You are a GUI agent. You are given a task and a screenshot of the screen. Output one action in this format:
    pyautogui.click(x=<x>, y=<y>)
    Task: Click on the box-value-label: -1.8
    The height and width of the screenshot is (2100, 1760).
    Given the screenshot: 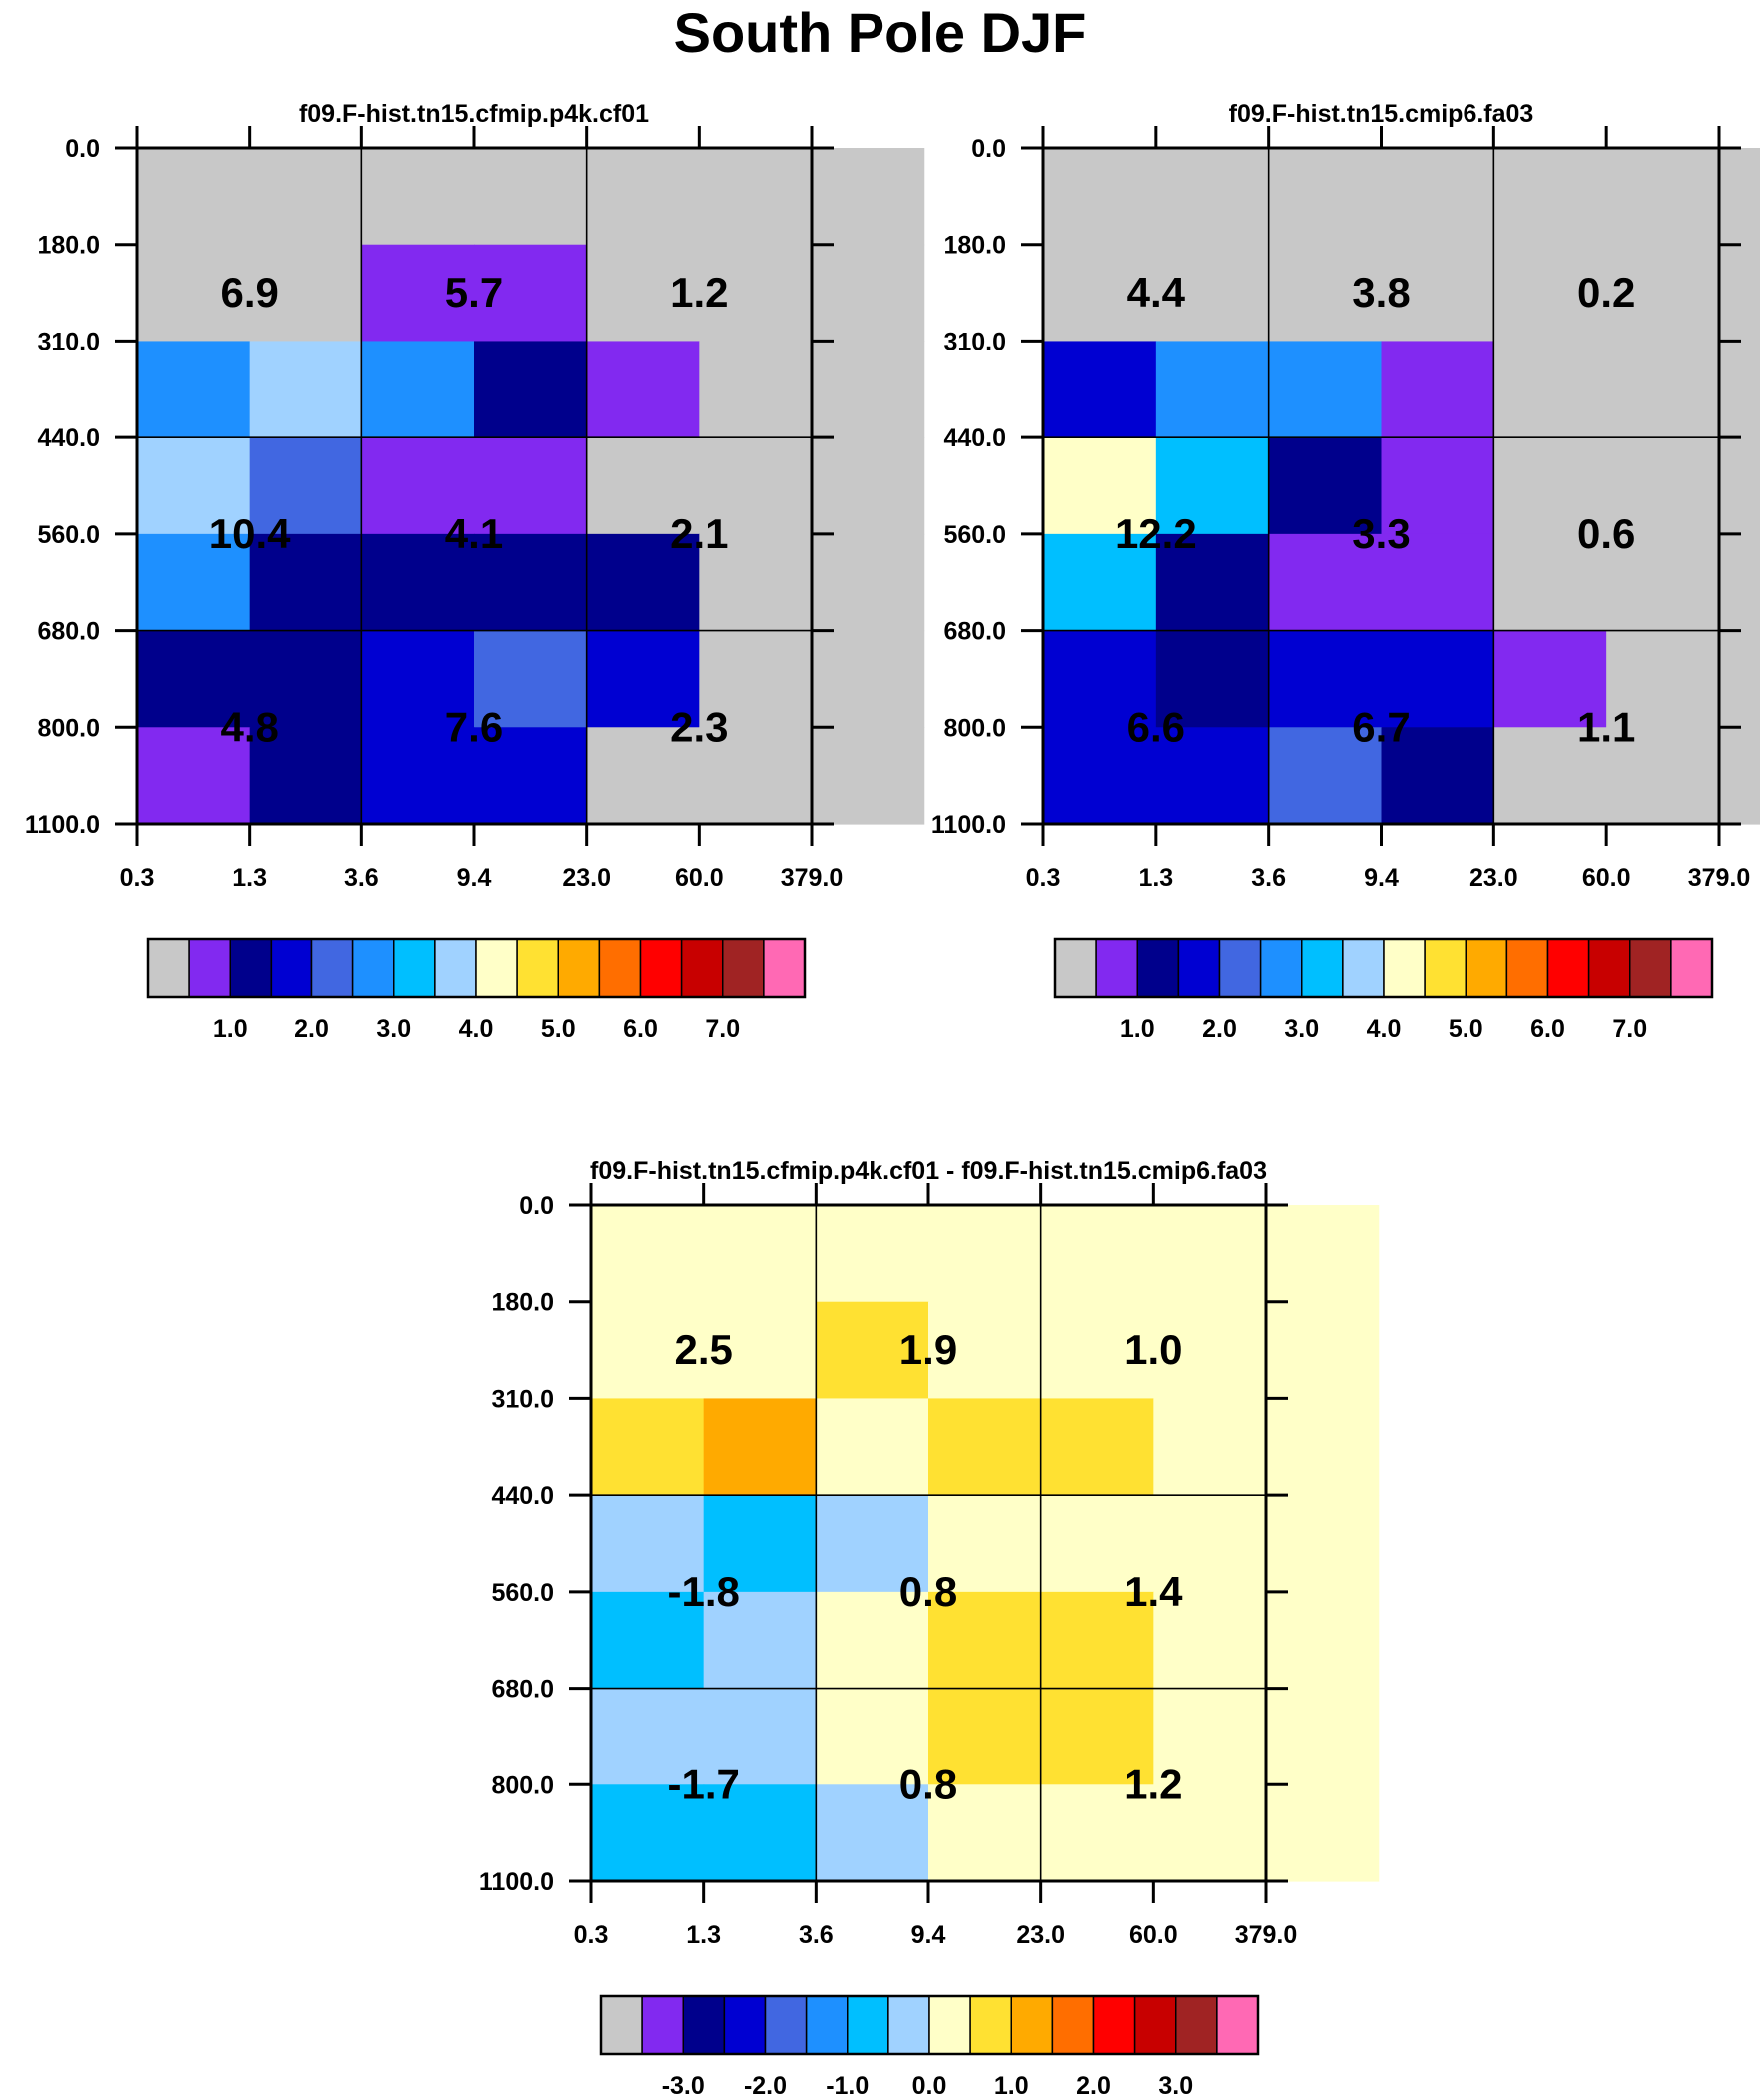 What is the action you would take?
    pyautogui.click(x=703, y=1591)
    